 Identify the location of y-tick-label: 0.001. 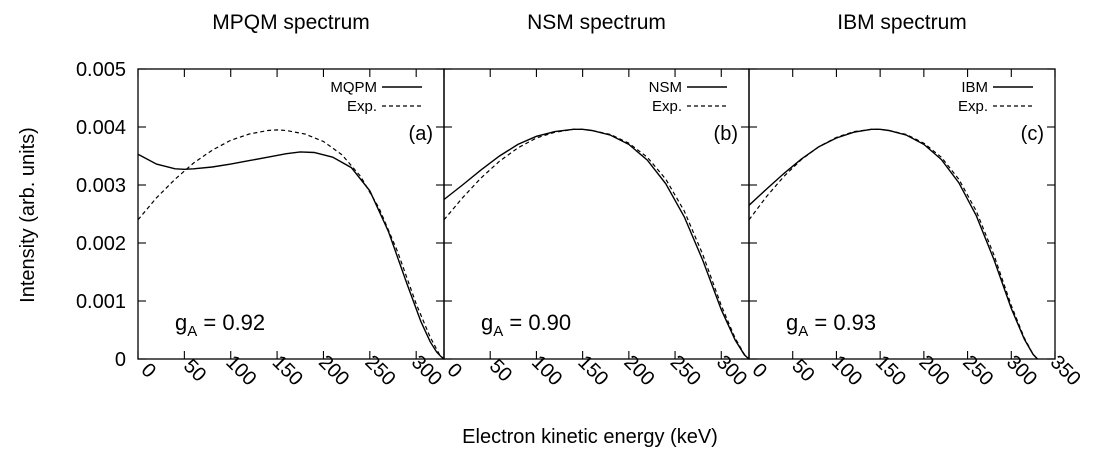
(101, 302).